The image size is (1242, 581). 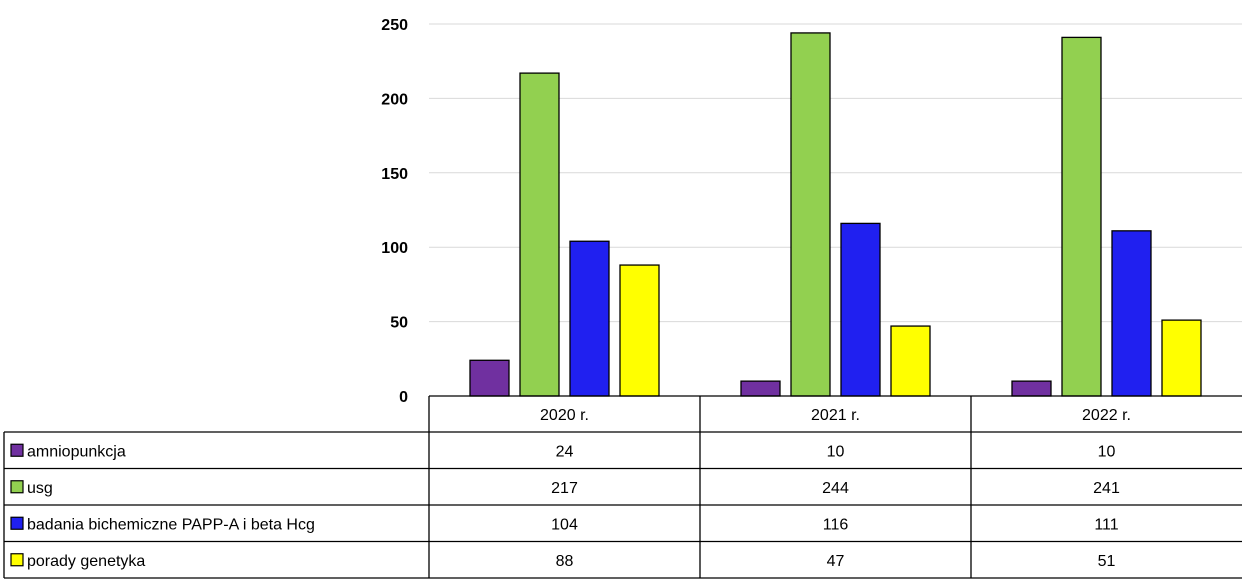 I want to click on table-cell-value: 116, so click(x=836, y=524).